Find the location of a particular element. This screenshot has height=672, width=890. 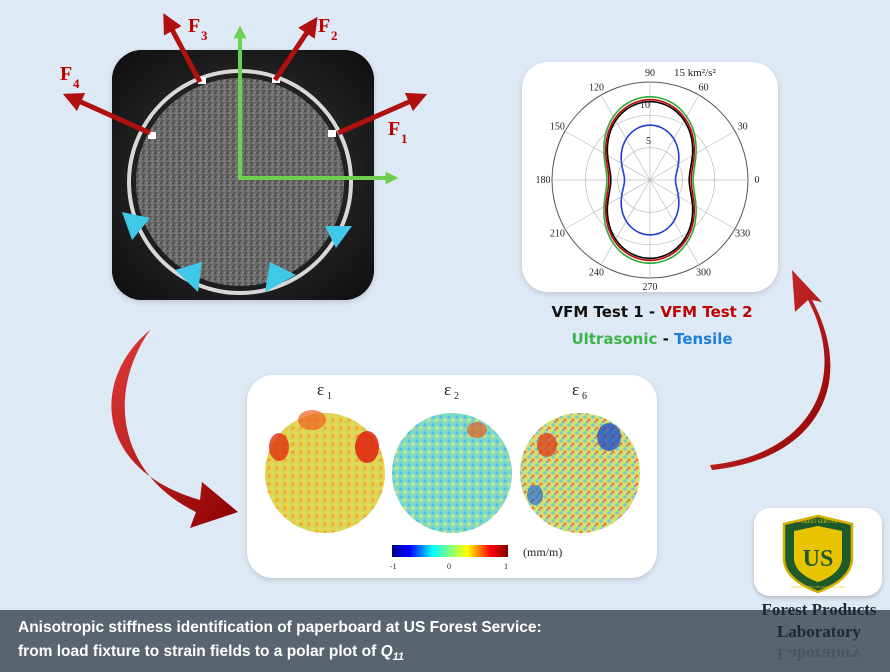

polar-angle-label-300: 300 is located at coordinates (703, 273).